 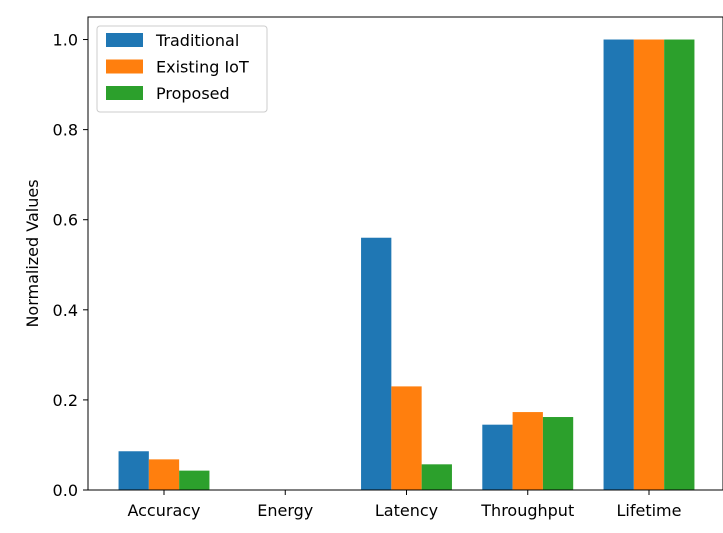 I want to click on x-tick-label-lifetime: Lifetime, so click(x=649, y=510).